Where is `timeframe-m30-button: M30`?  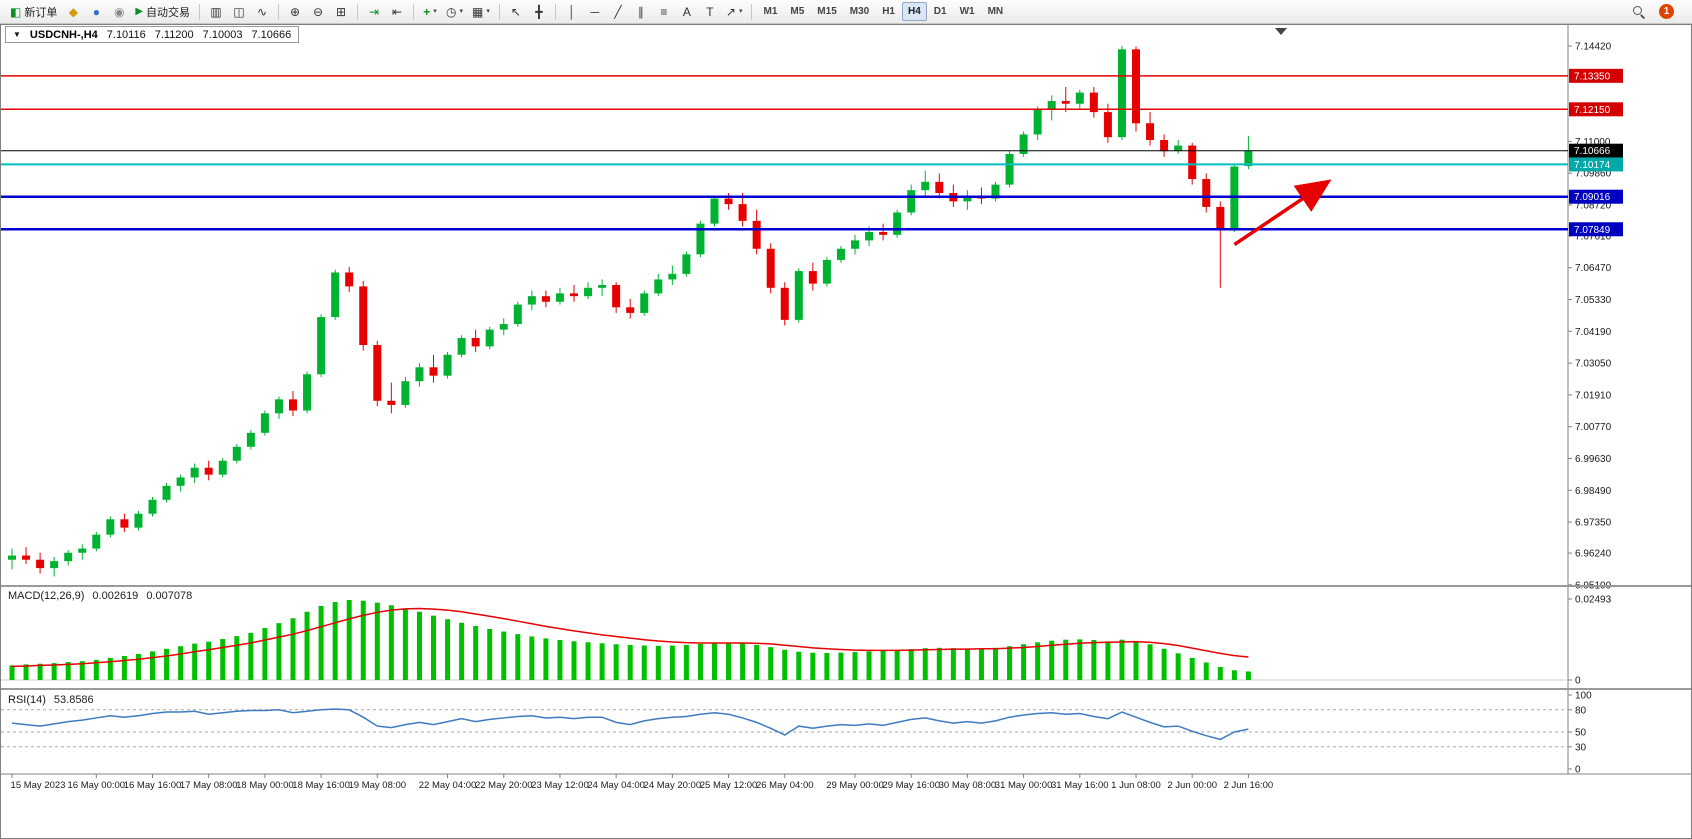
timeframe-m30-button: M30 is located at coordinates (859, 11).